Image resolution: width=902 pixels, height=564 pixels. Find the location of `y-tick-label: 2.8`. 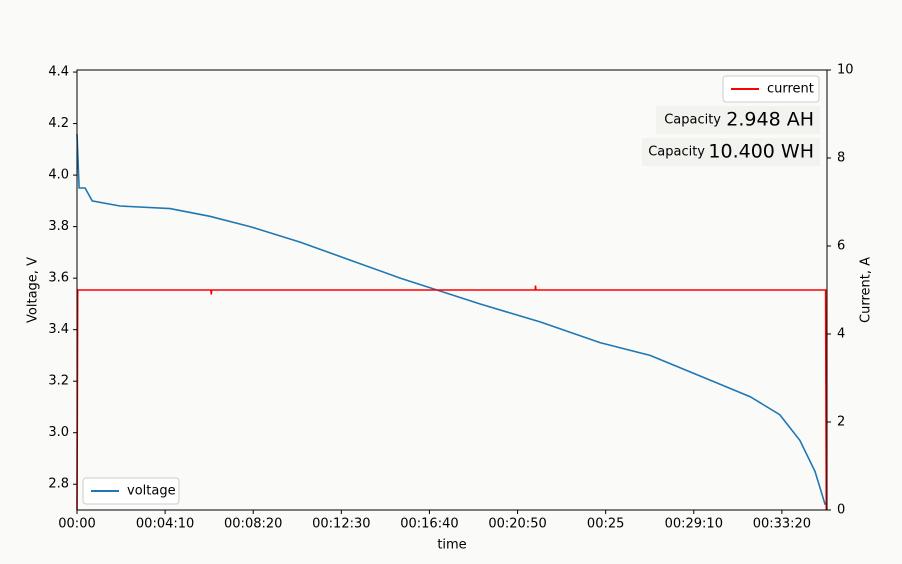

y-tick-label: 2.8 is located at coordinates (58, 484).